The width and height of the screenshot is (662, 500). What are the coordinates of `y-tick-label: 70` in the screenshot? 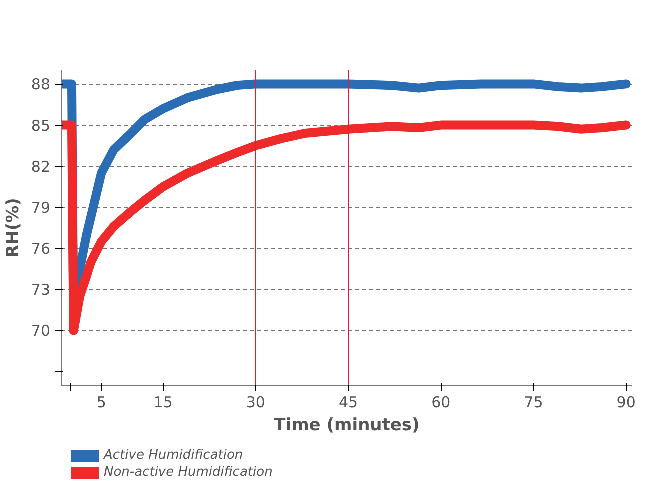 It's located at (41, 331).